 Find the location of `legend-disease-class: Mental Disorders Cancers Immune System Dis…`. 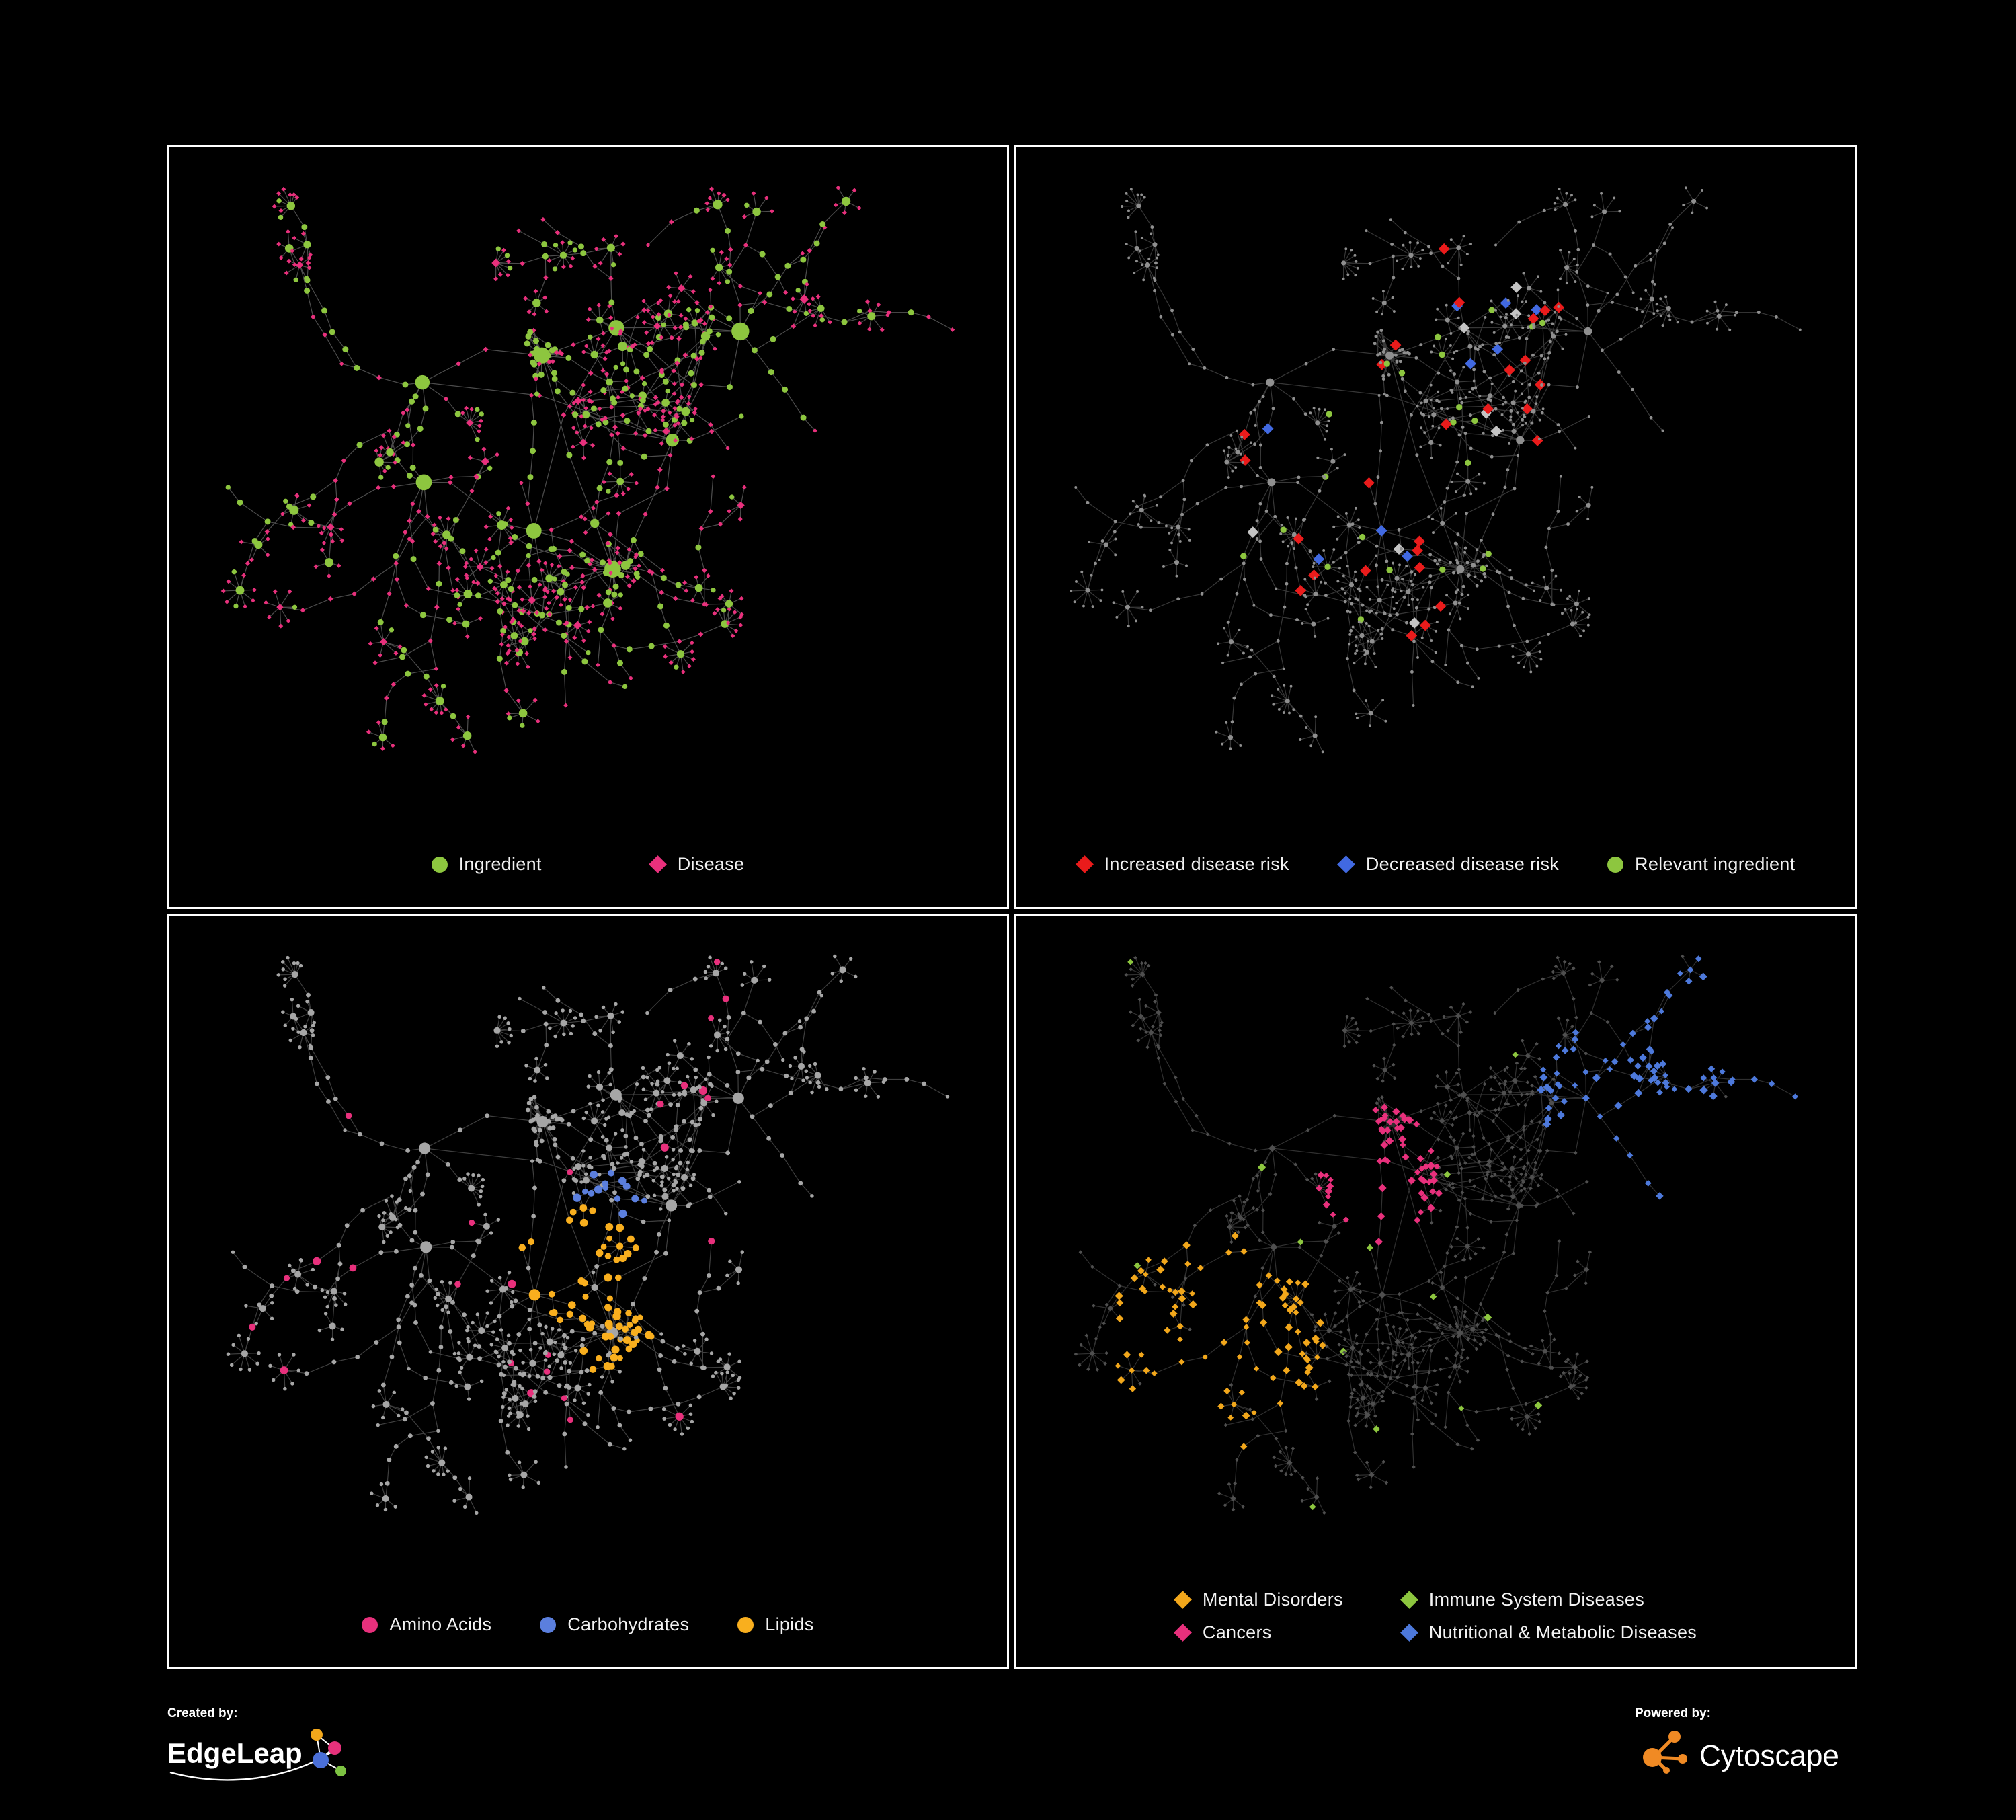

legend-disease-class: Mental Disorders Cancers Immune System Dis… is located at coordinates (1435, 1616).